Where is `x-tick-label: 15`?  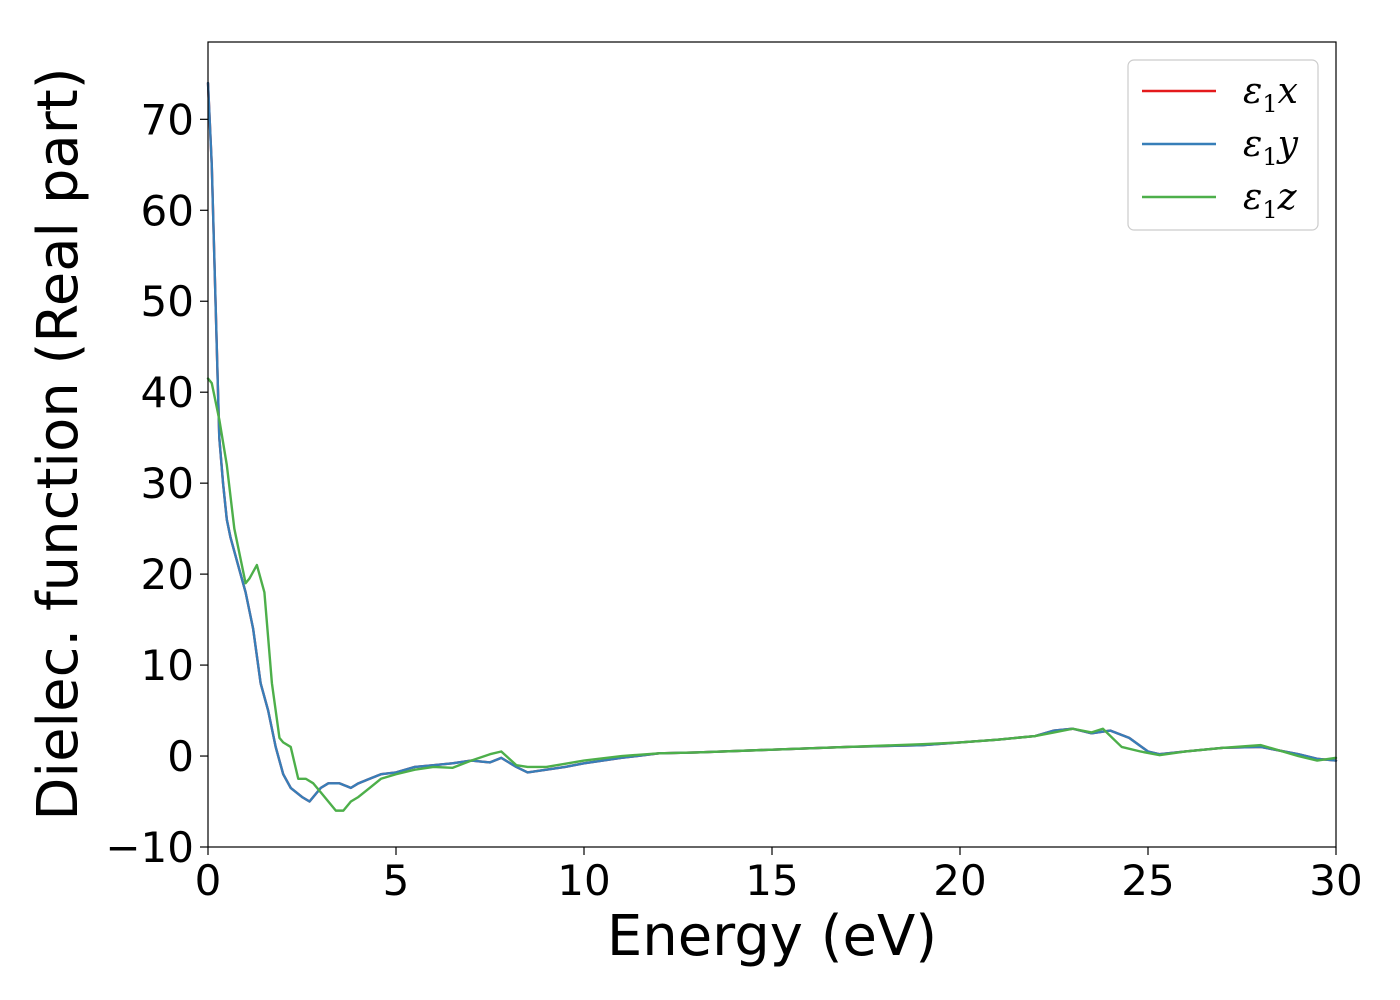
x-tick-label: 15 is located at coordinates (771, 880).